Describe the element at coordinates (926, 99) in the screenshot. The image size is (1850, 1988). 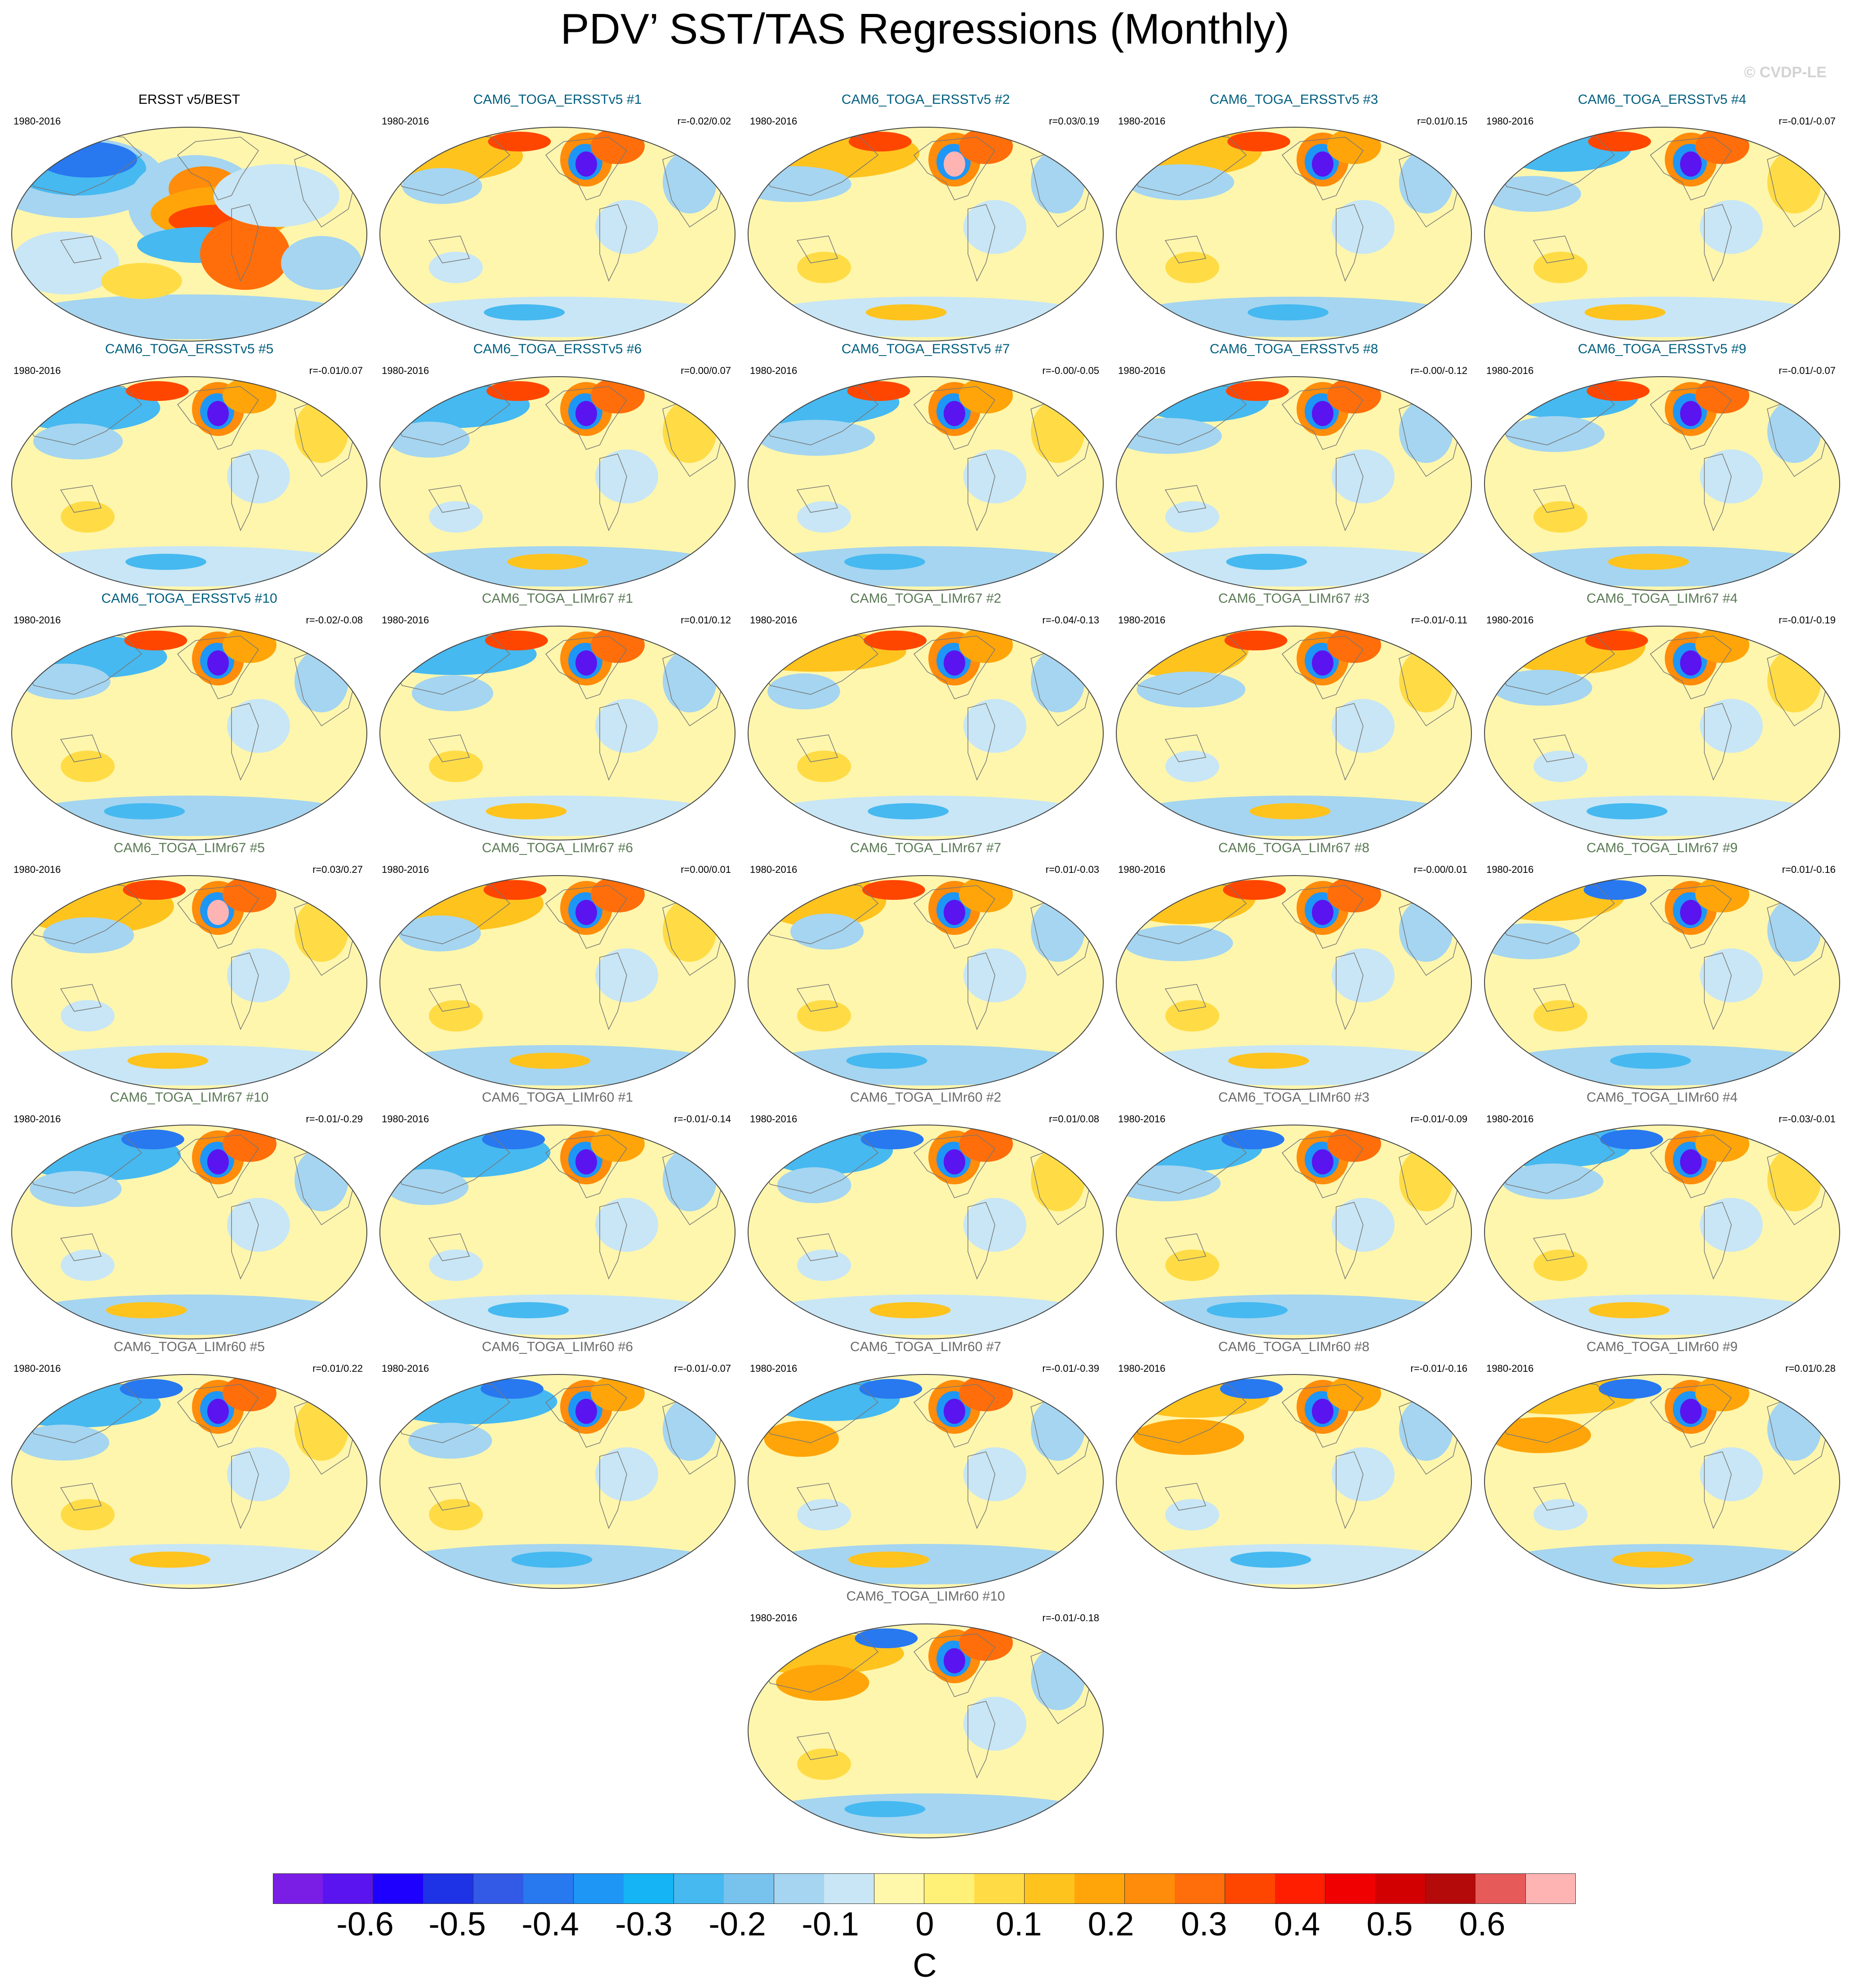
I see `panel-title: CAM6_TOGA_ERSSTv5 #2` at that location.